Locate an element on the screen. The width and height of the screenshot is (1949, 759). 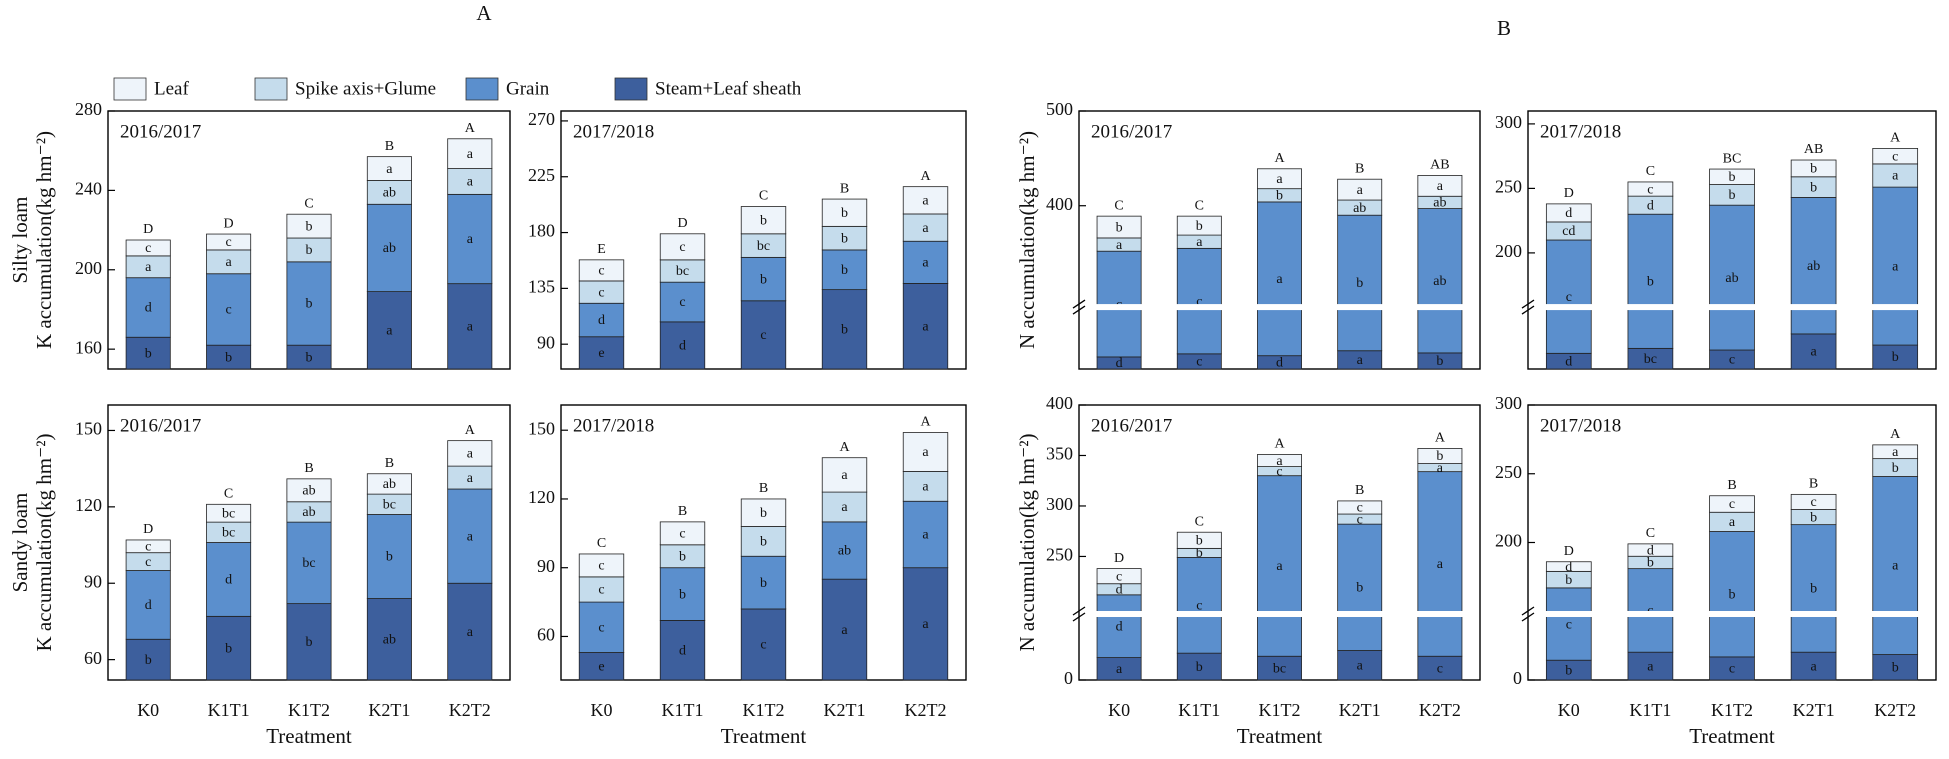
panel-label: A is located at coordinates (484, 13).